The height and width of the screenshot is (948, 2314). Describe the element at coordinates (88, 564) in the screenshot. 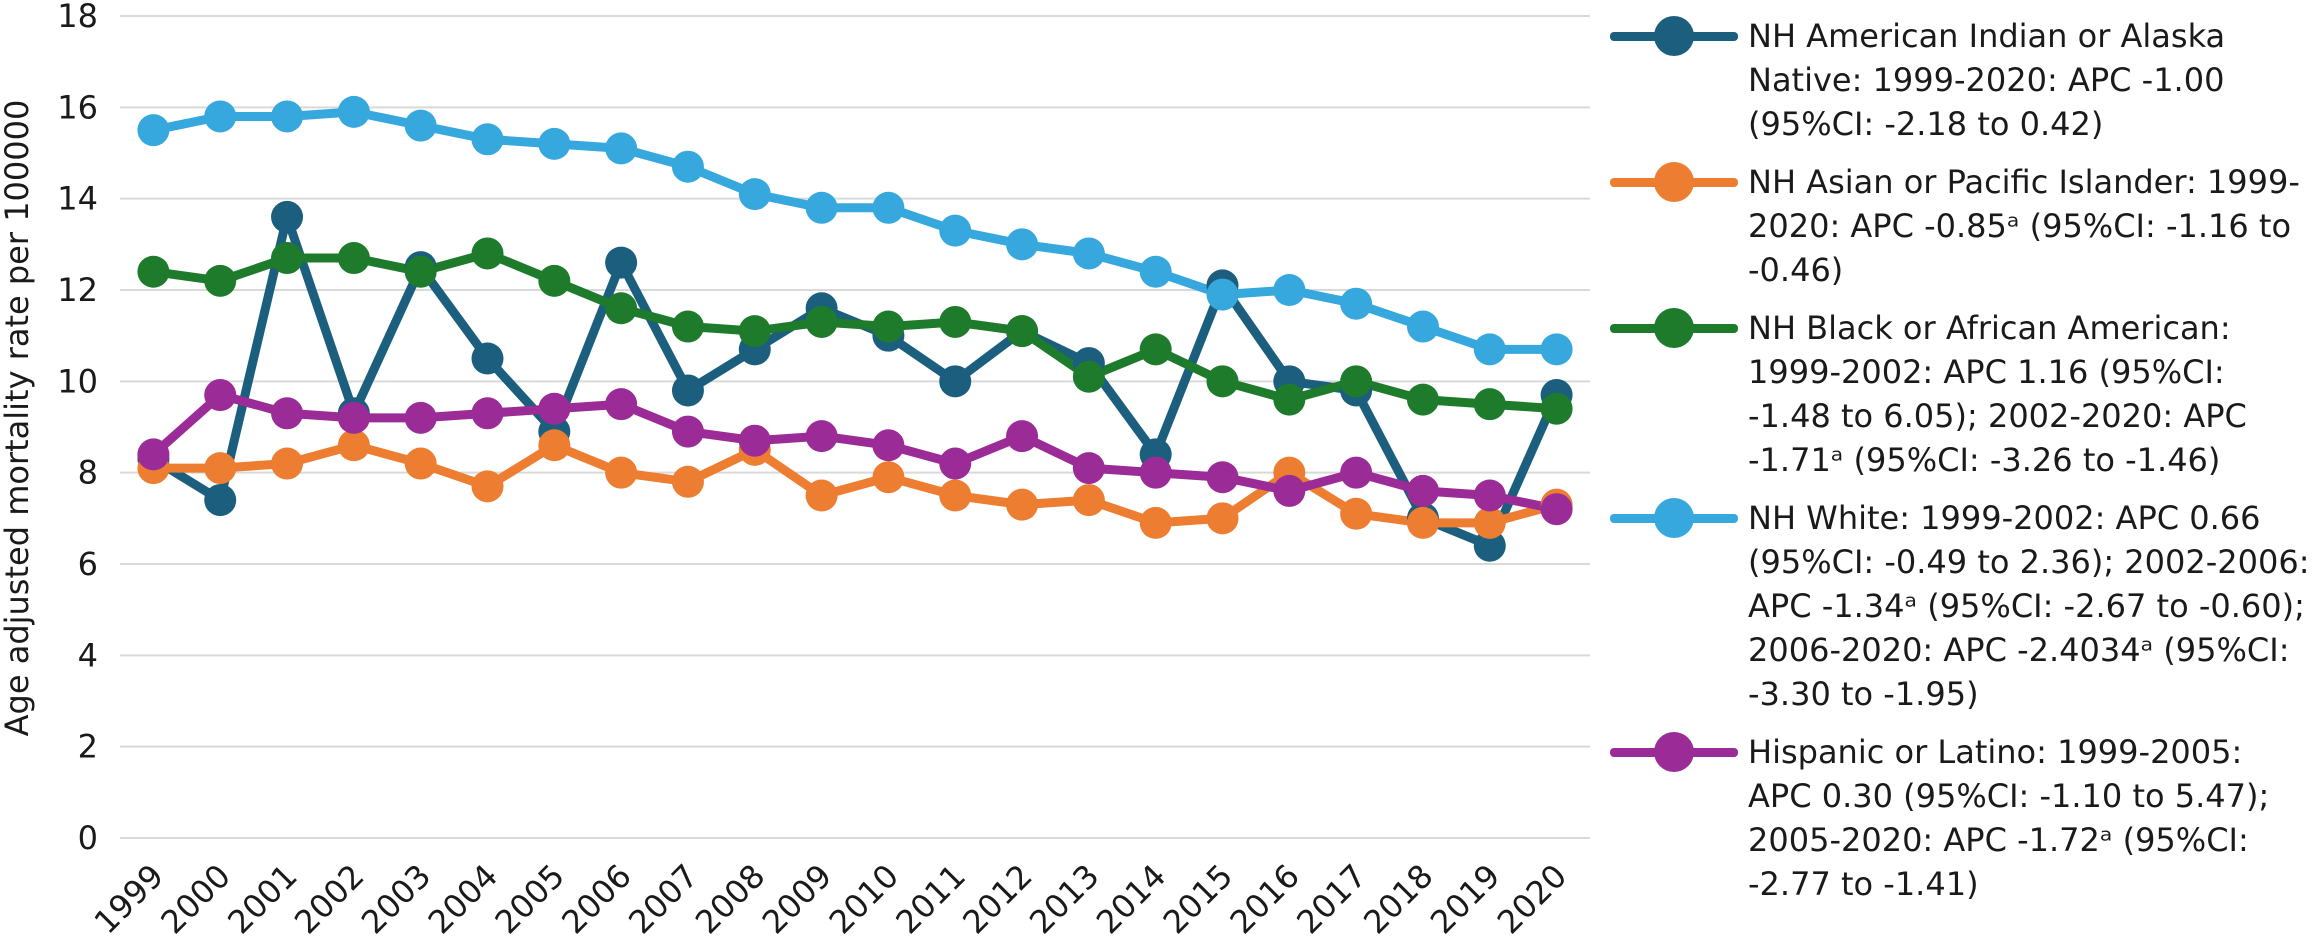

I see `y-tick-label: 6` at that location.